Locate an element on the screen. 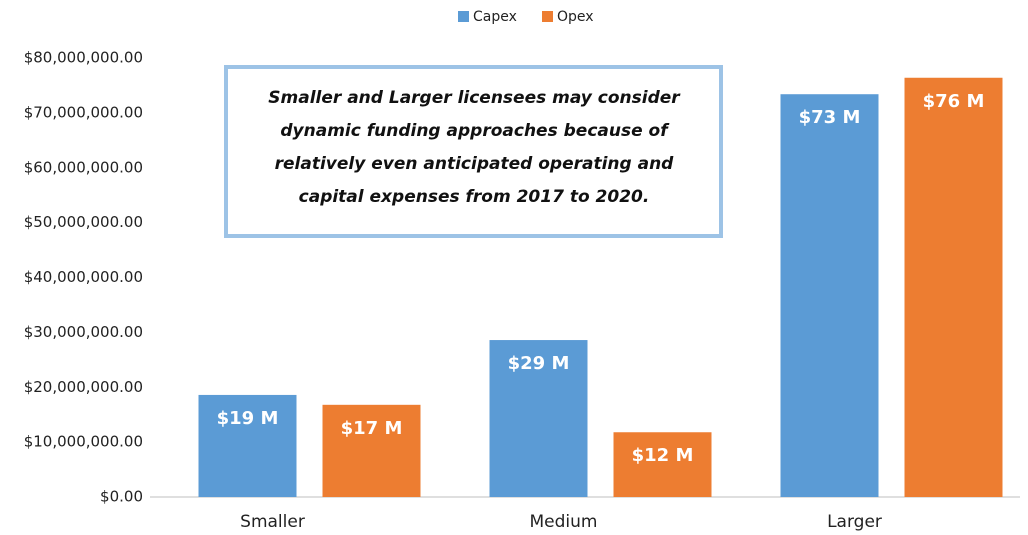 Image resolution: width=1028 pixels, height=535 pixels. y-tick-label: $60,000,000.00 is located at coordinates (83, 167).